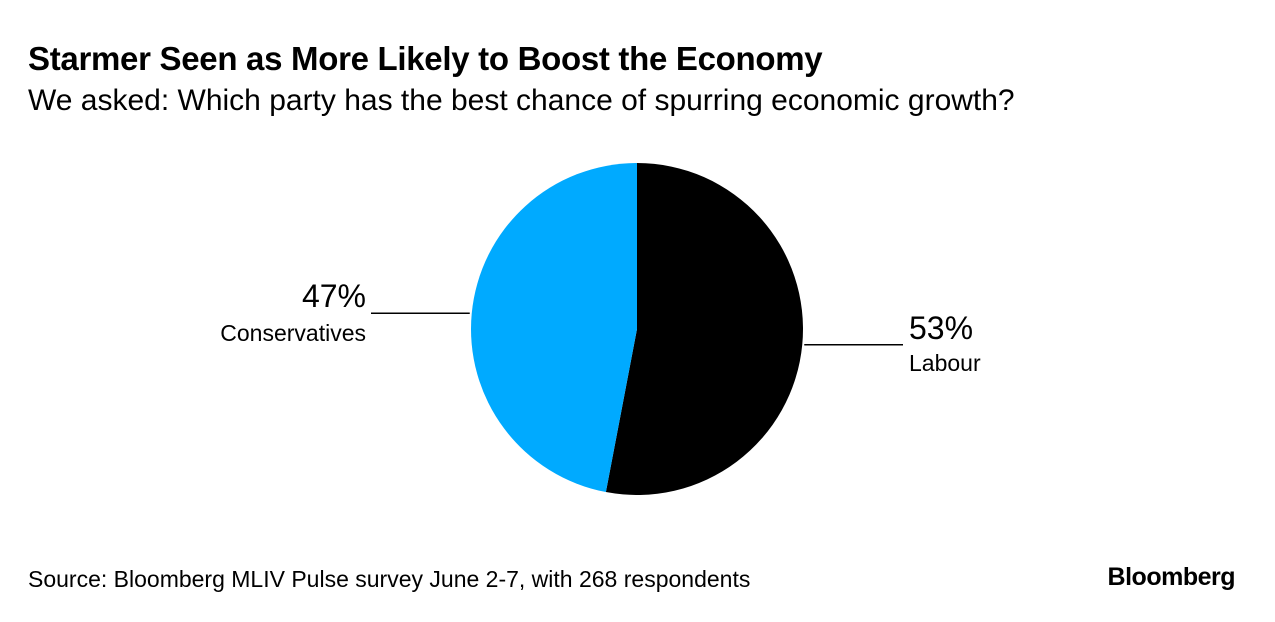  Describe the element at coordinates (945, 363) in the screenshot. I see `slice-label-labour: Labour` at that location.